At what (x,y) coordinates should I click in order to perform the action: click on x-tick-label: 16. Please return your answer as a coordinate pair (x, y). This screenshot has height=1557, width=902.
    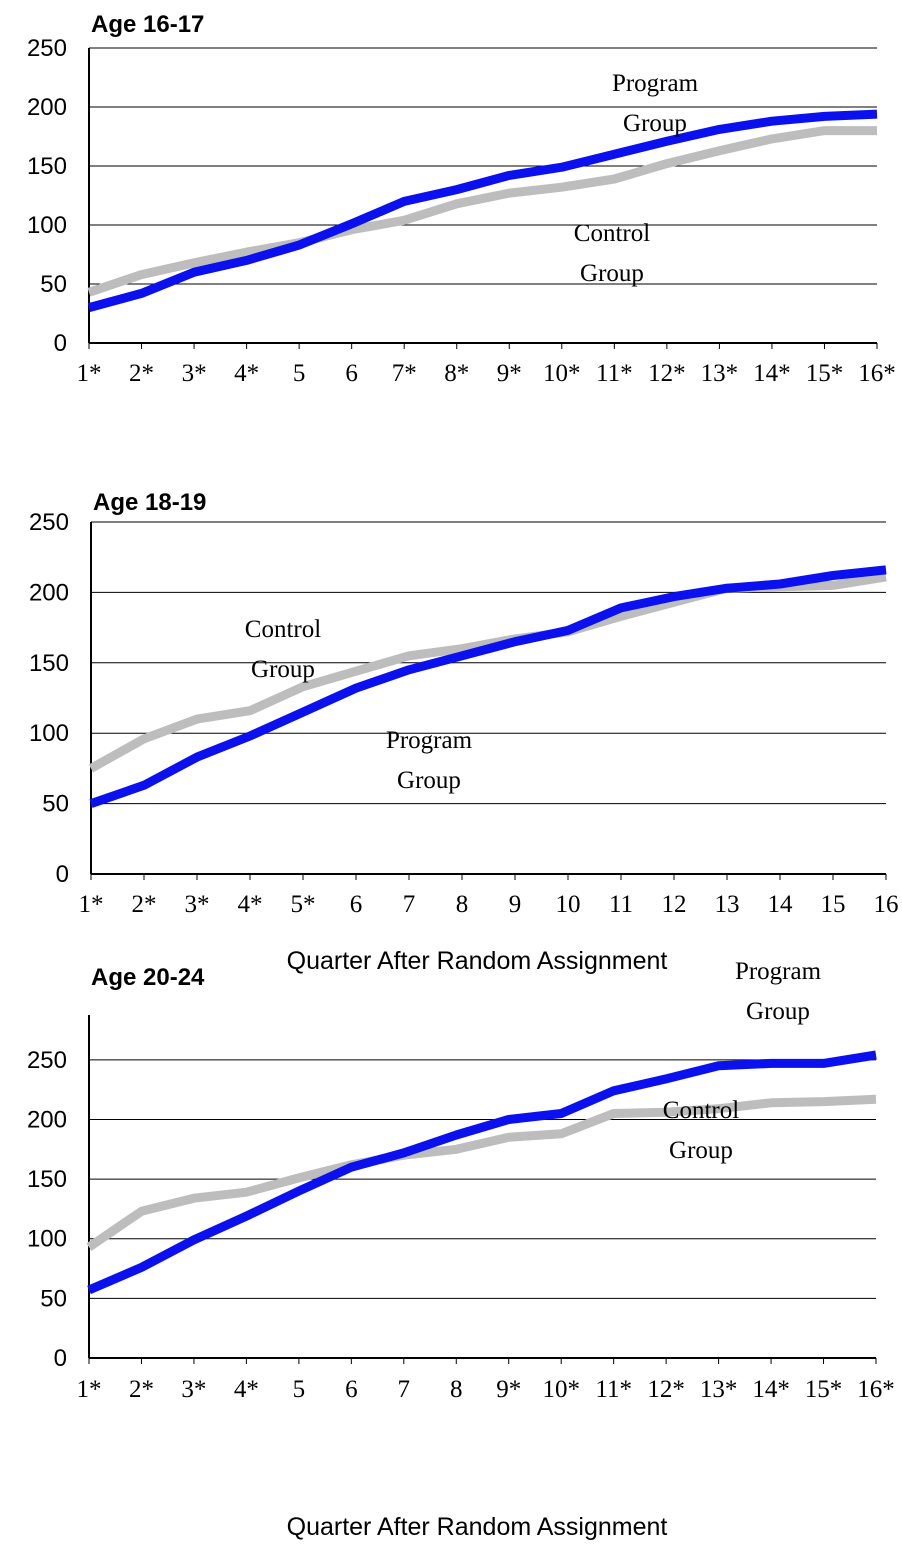
    Looking at the image, I should click on (886, 904).